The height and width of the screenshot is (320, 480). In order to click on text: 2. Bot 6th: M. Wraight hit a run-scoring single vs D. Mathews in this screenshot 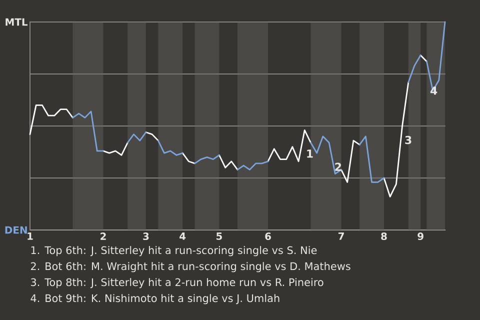, I will do `click(190, 267)`.